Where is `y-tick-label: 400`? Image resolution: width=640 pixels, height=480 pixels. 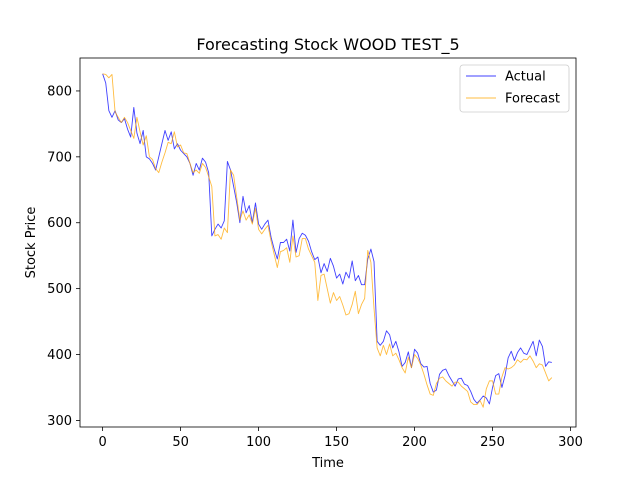 y-tick-label: 400 is located at coordinates (59, 355).